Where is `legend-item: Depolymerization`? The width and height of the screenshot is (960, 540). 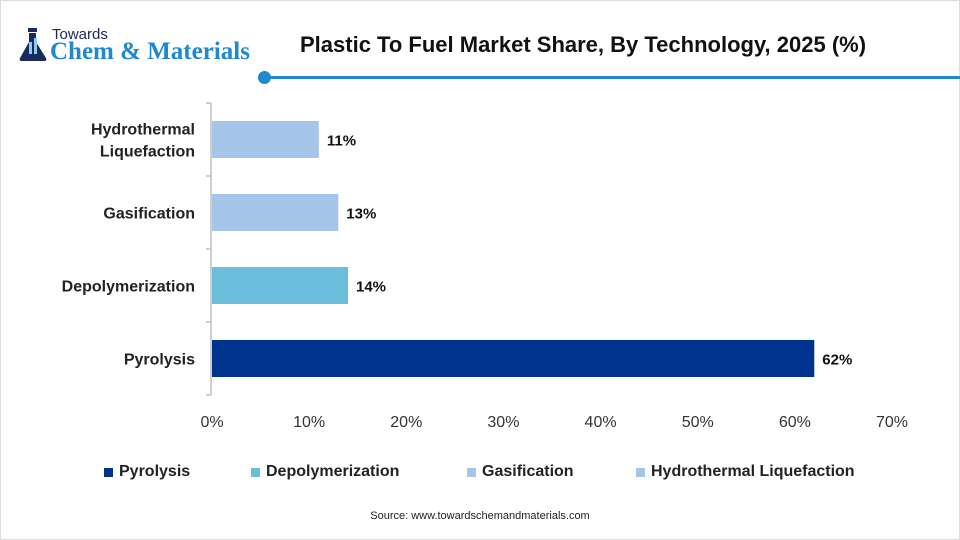 legend-item: Depolymerization is located at coordinates (325, 472).